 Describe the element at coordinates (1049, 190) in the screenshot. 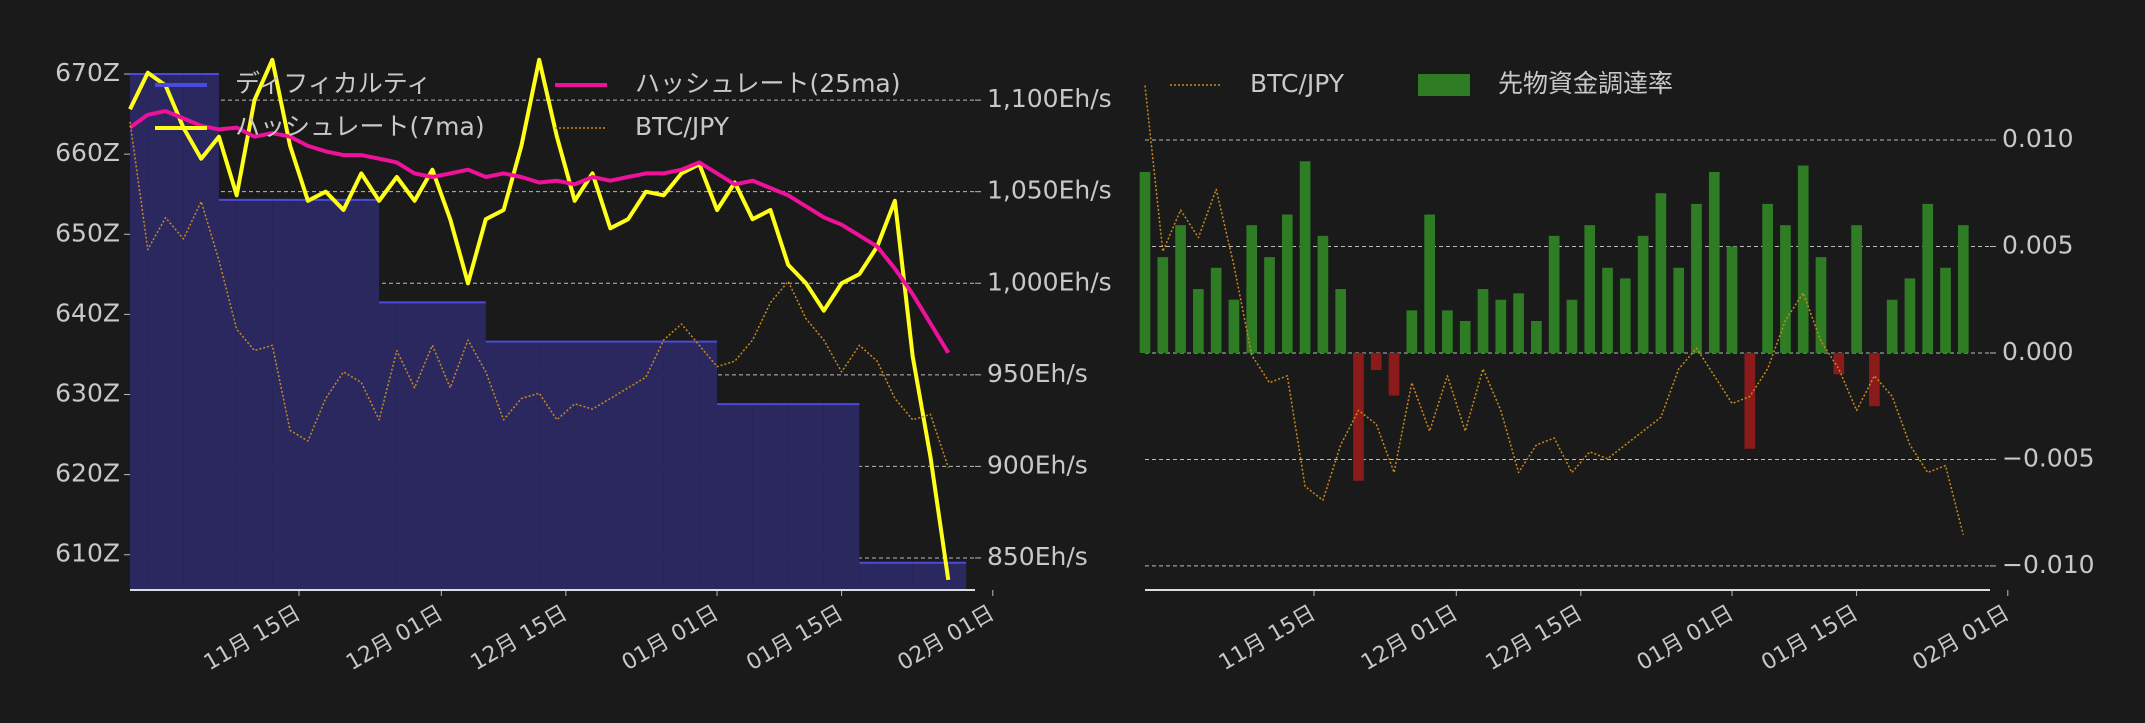

I see `y2-tick-label: 1,050Eh/s` at that location.